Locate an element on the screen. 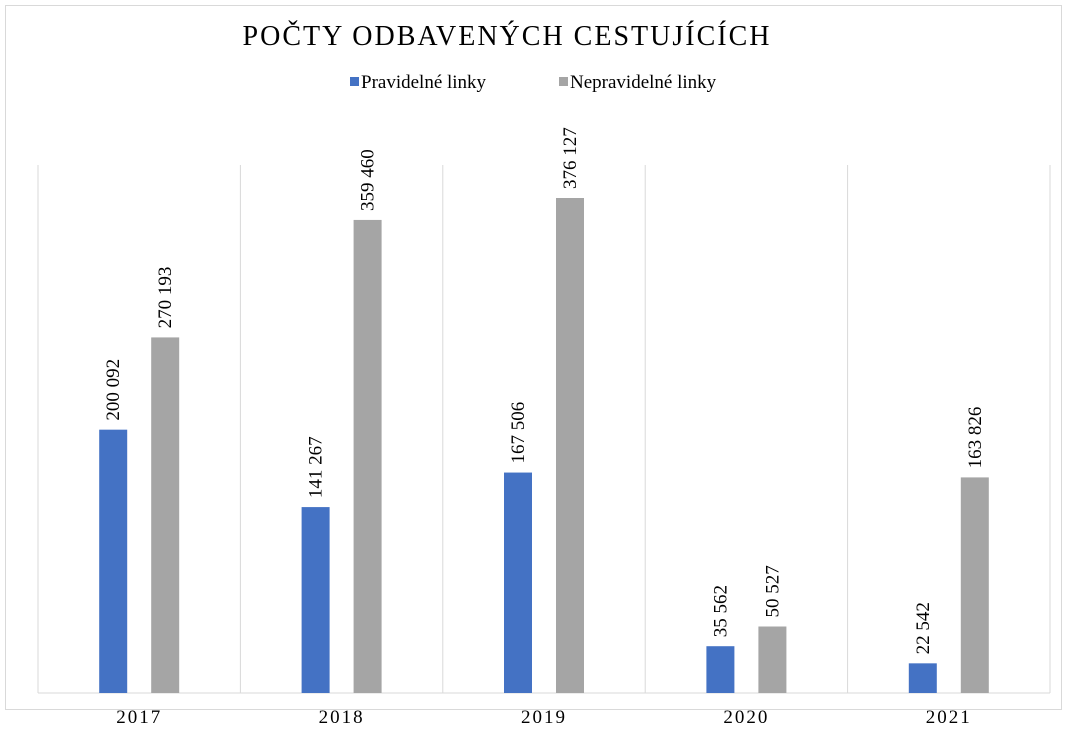 The image size is (1066, 729). data-label: 50 527 is located at coordinates (772, 591).